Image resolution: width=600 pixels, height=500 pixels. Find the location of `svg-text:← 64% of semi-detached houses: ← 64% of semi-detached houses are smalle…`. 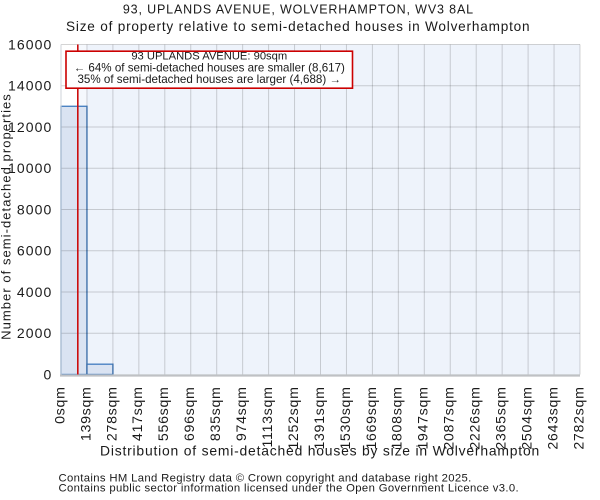

svg-text:← 64% of semi-detached houses: ← 64% of semi-detached houses are smalle… is located at coordinates (209, 67).